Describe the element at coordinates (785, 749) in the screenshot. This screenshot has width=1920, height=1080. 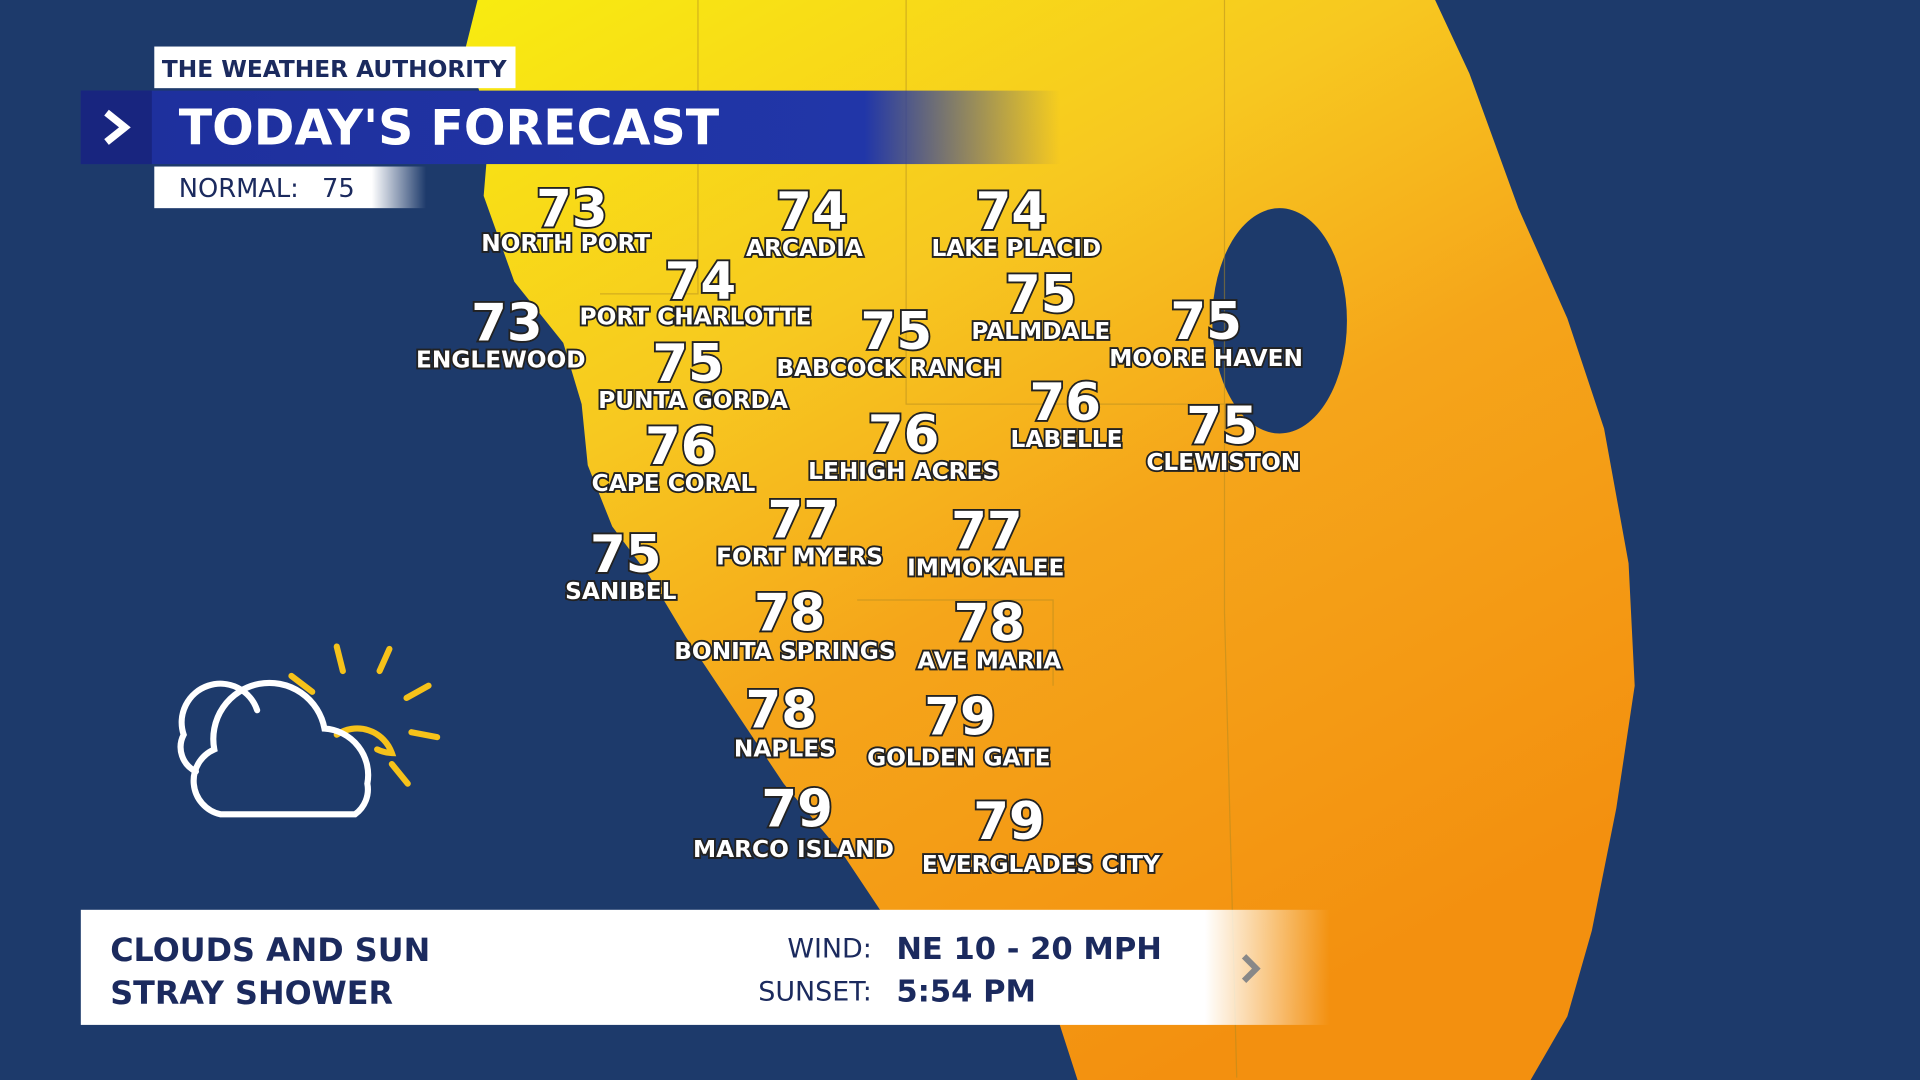
I see `city-name: NAPLES` at that location.